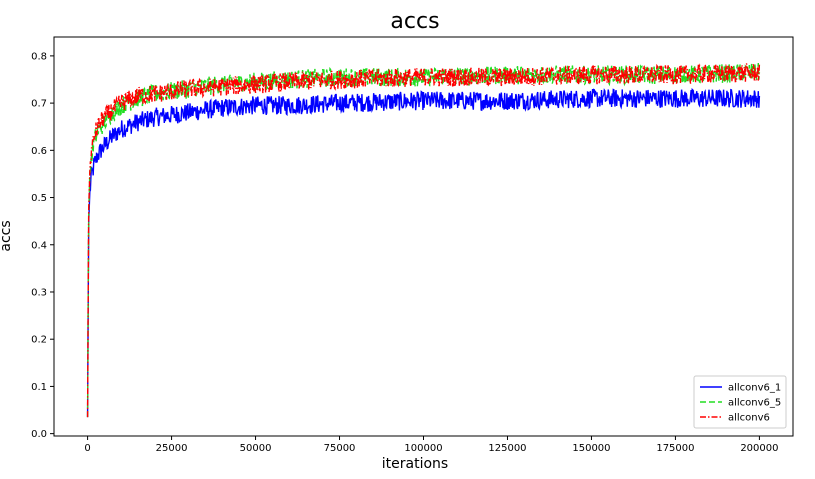 The height and width of the screenshot is (479, 815). I want to click on y-tick-label: 0.4, so click(39, 245).